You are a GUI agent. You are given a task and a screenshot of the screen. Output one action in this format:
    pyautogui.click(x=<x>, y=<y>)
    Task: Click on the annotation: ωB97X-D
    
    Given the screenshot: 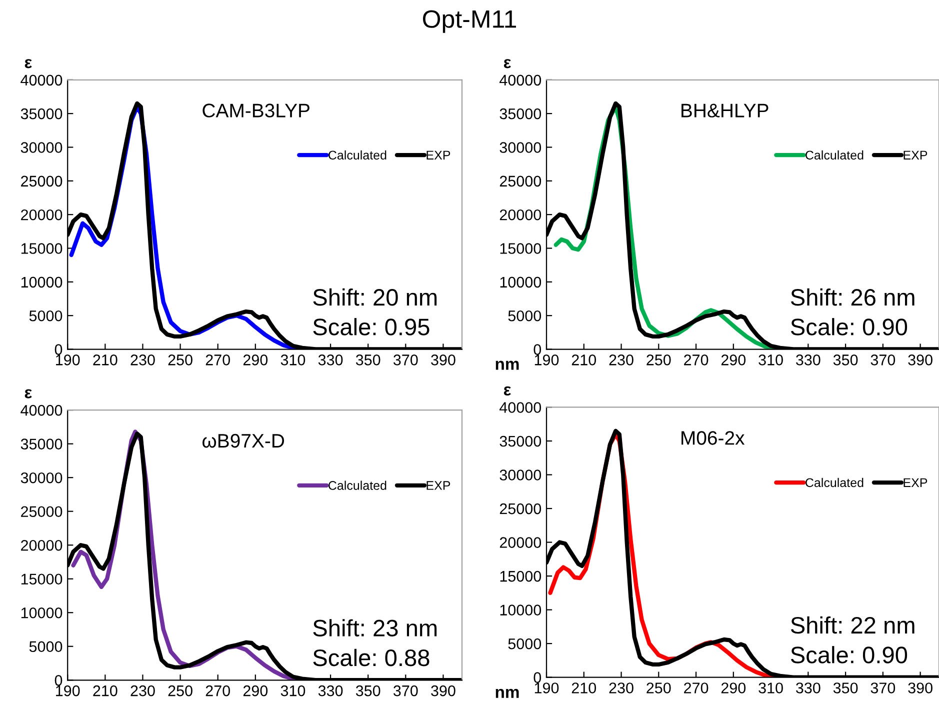 What is the action you would take?
    pyautogui.click(x=243, y=441)
    